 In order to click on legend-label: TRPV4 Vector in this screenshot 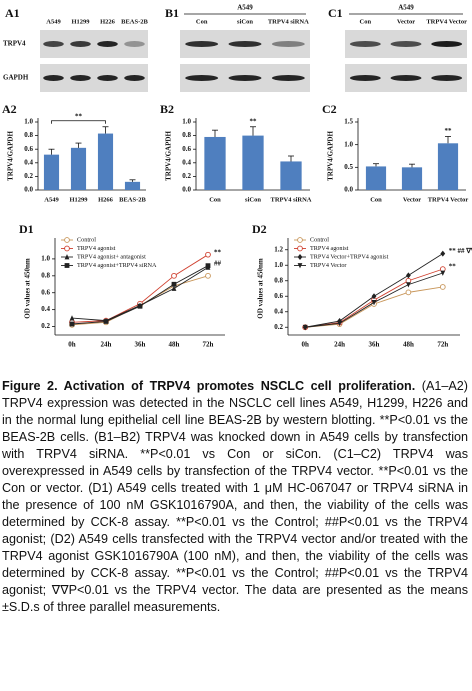, I will do `click(328, 265)`.